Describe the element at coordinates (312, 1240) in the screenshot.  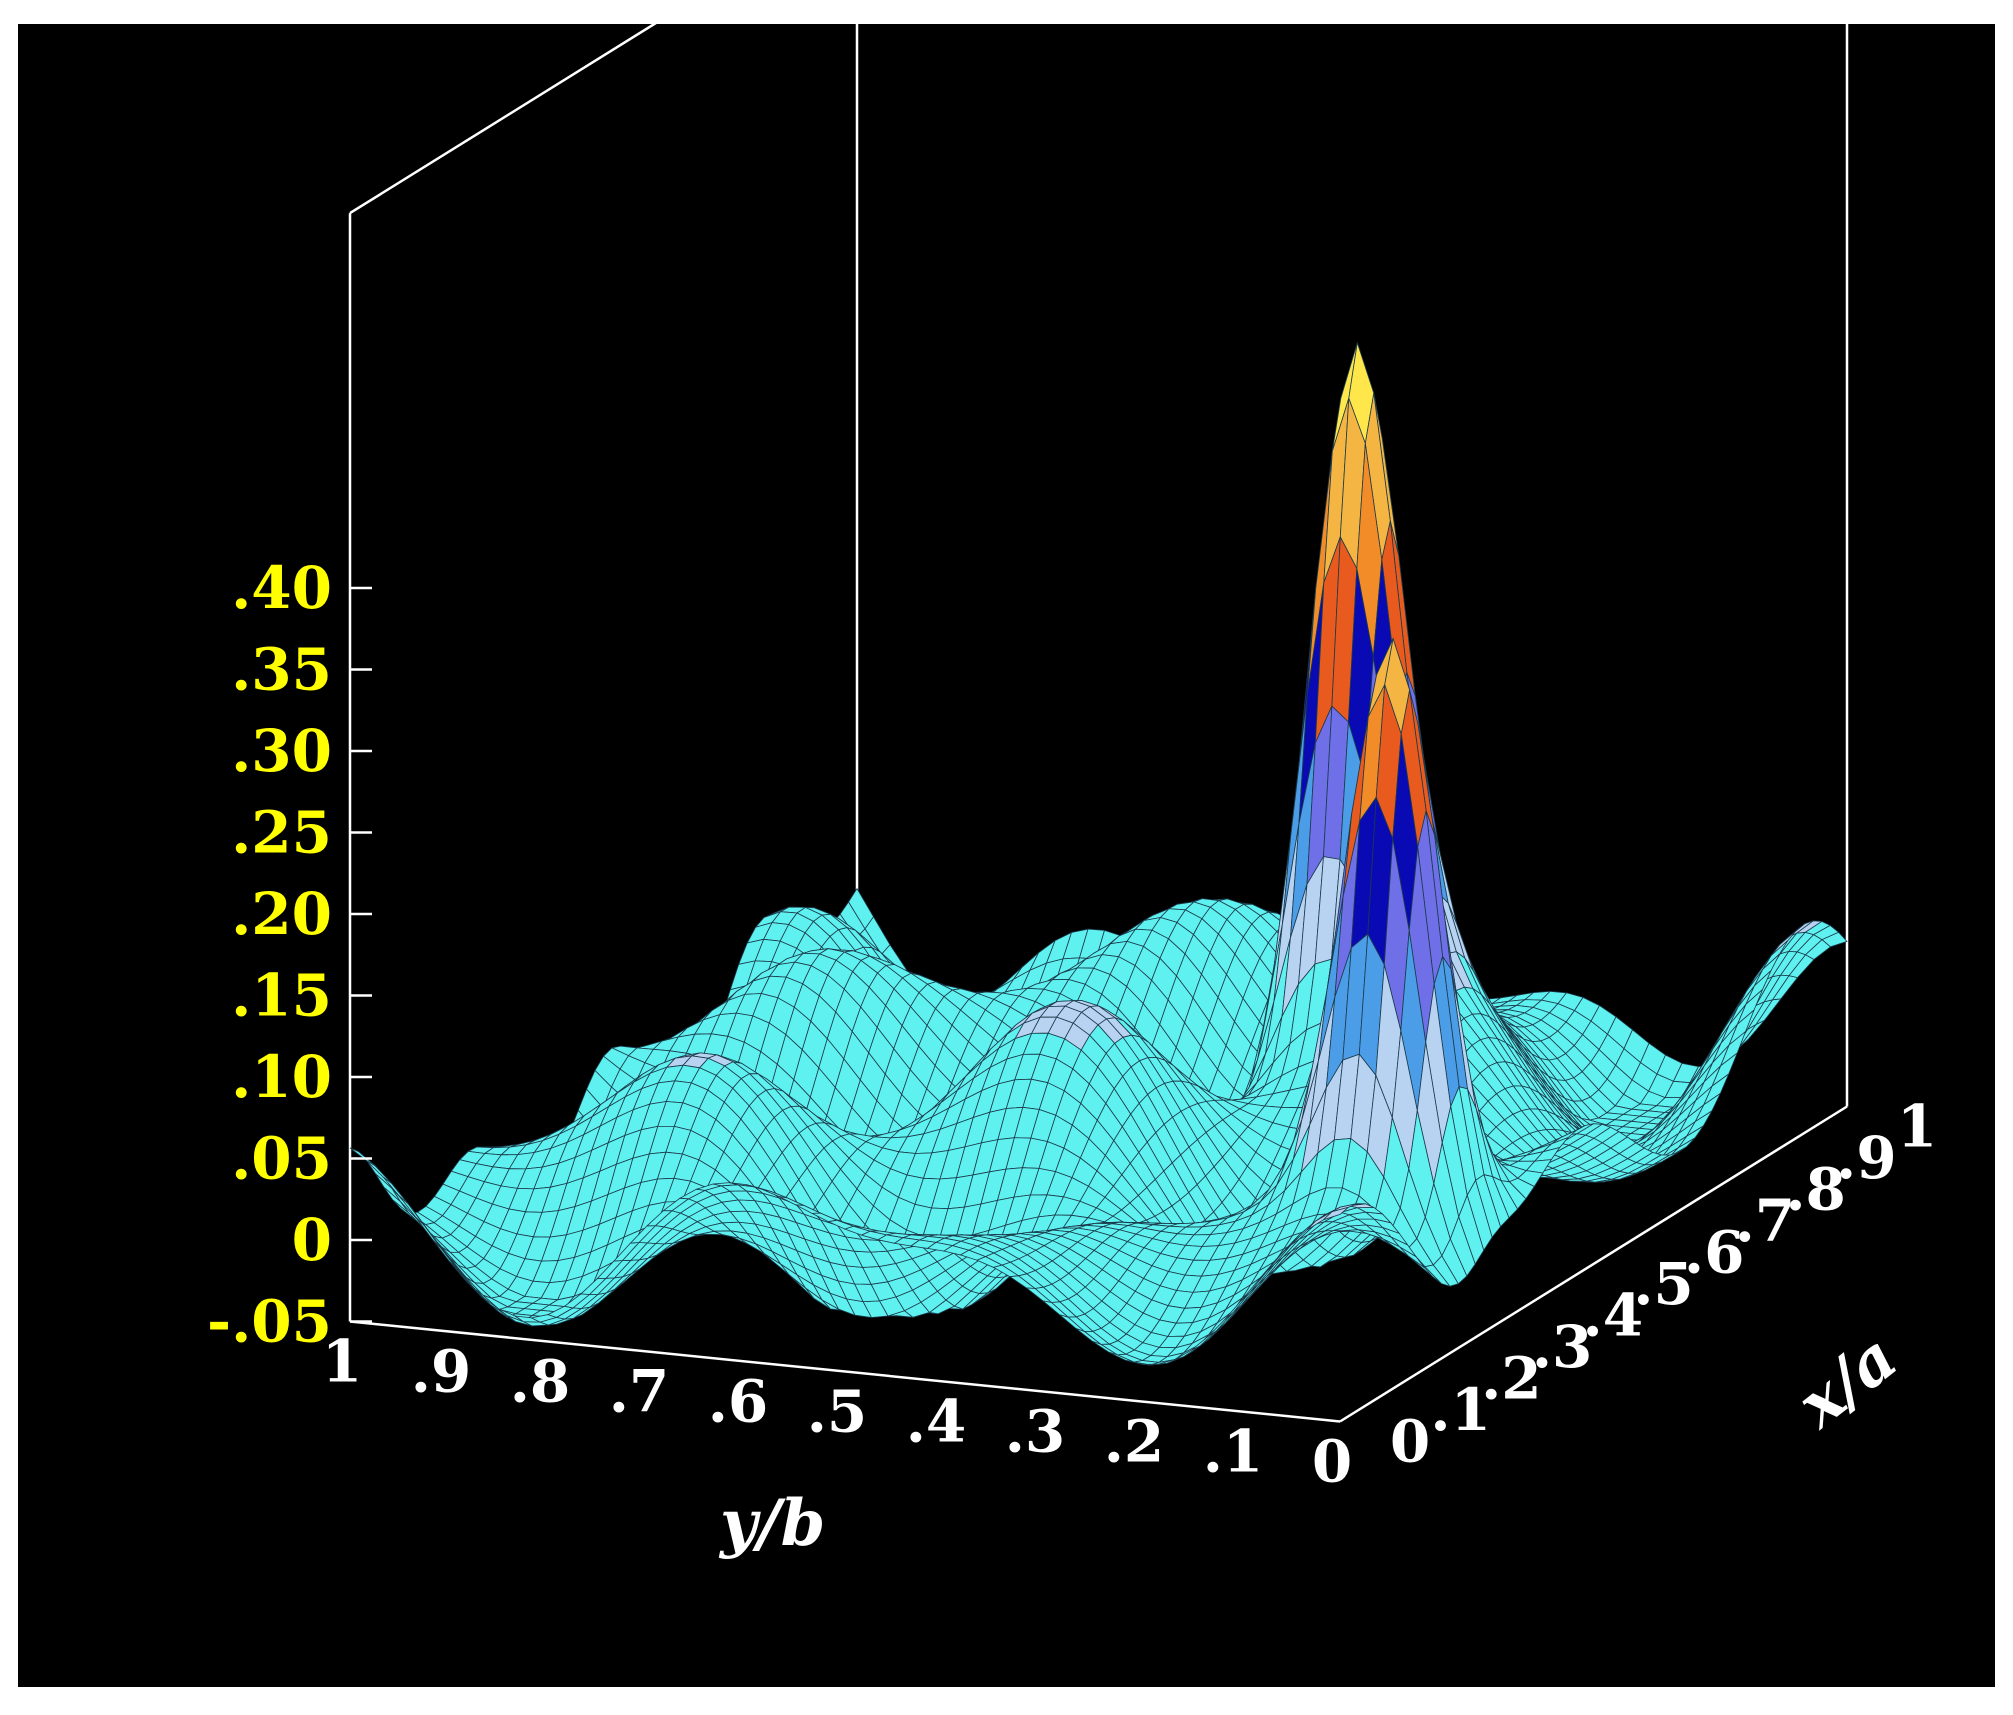
I see `z-tick-label: 0` at that location.